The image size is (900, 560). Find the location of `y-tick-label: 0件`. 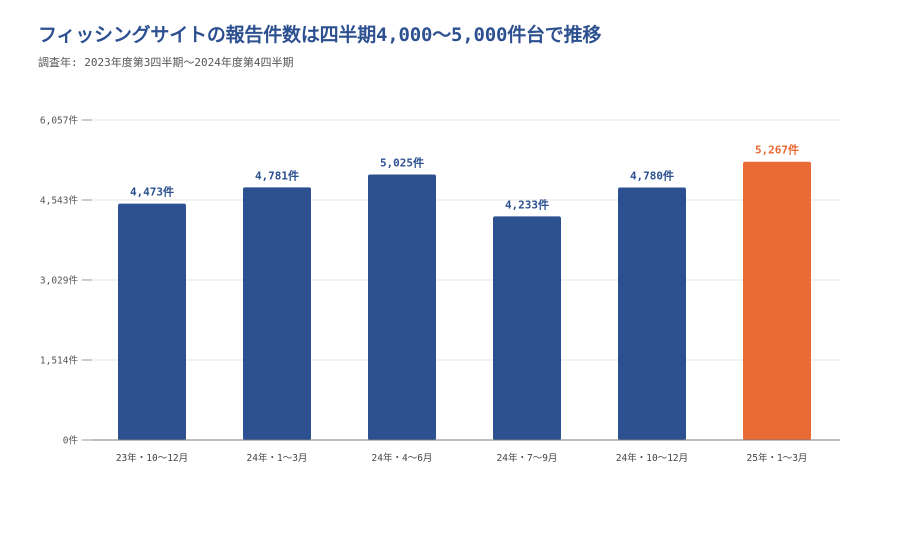

y-tick-label: 0件 is located at coordinates (71, 441).